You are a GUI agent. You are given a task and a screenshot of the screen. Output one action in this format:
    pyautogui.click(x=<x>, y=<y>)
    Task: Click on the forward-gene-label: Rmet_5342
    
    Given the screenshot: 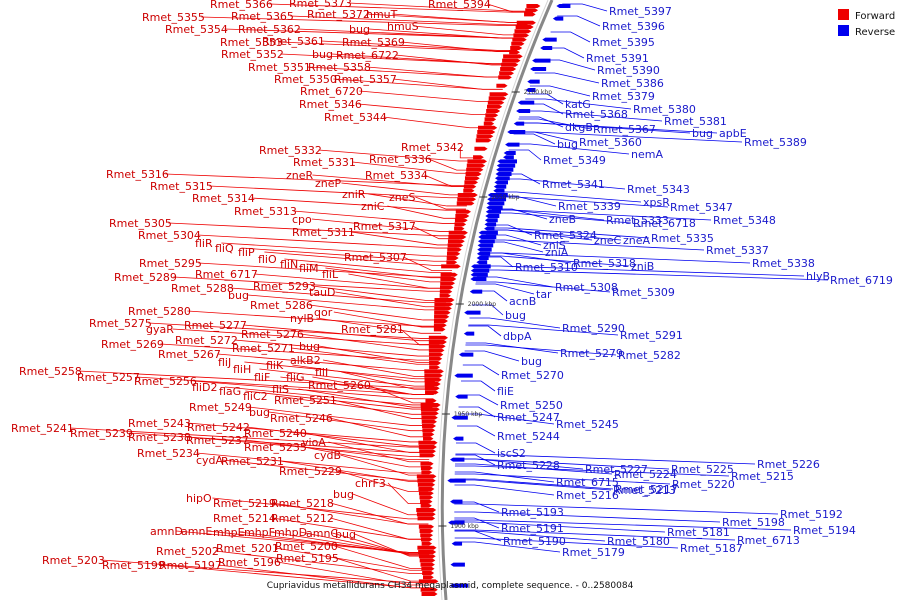 What is the action you would take?
    pyautogui.click(x=432, y=147)
    